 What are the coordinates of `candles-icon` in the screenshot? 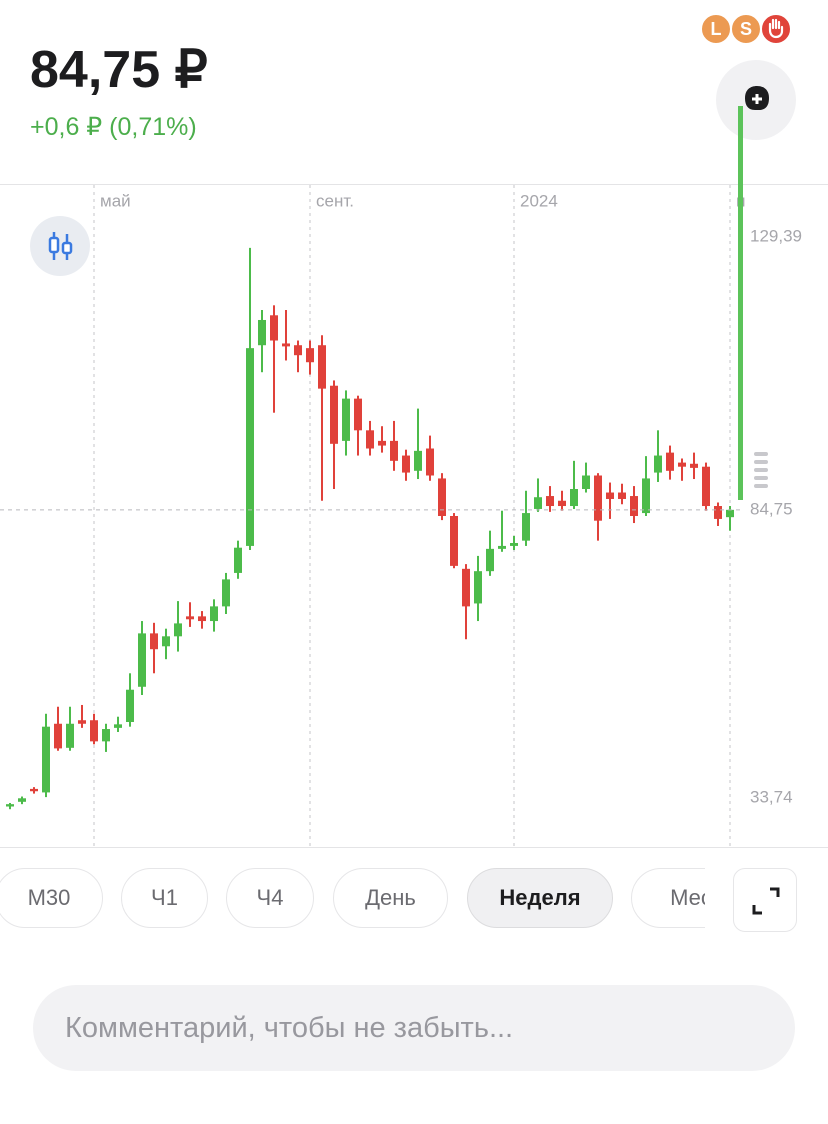 It's located at (60, 246).